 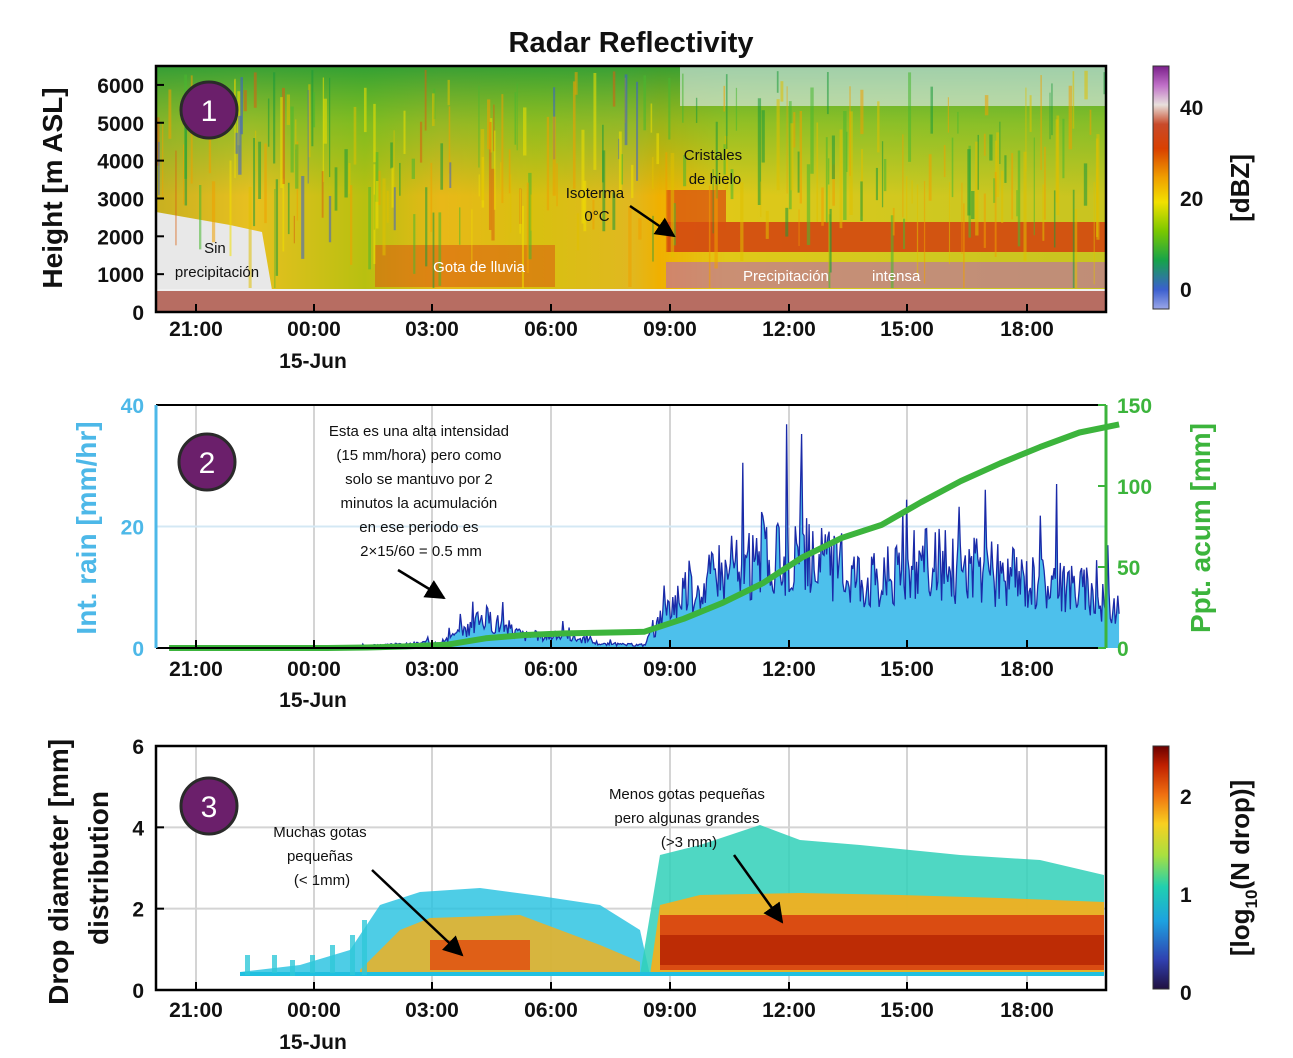 I want to click on annotation-fewer-small-arrow, so click(x=758, y=889).